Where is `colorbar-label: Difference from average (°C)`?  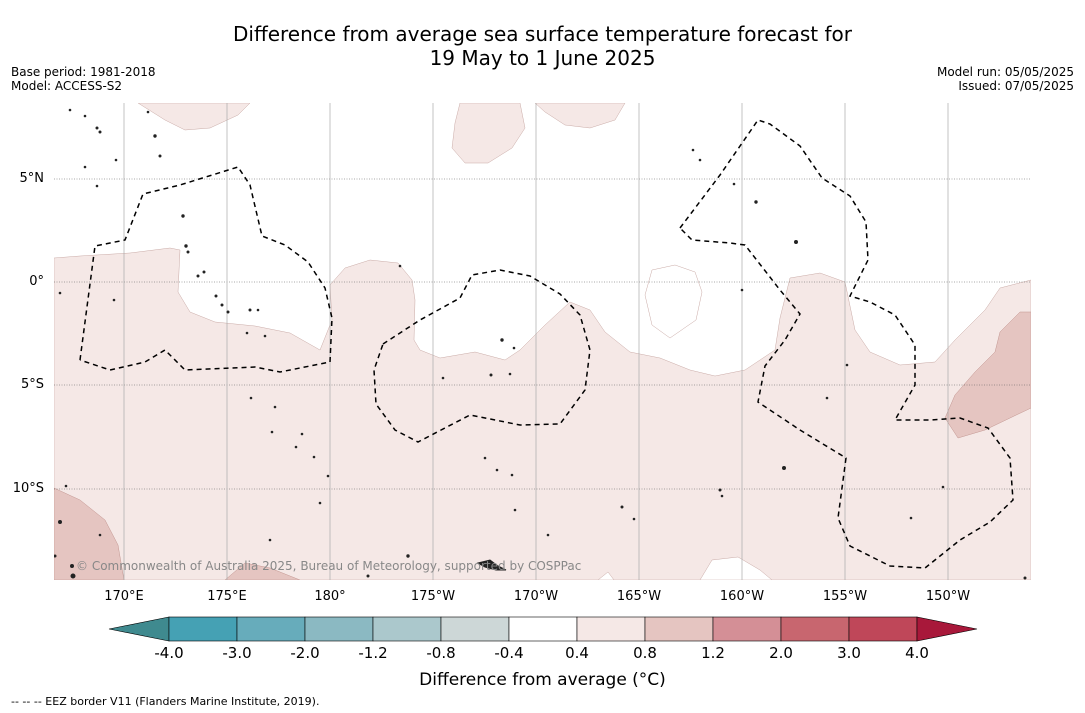
colorbar-label: Difference from average (°C) is located at coordinates (542, 680).